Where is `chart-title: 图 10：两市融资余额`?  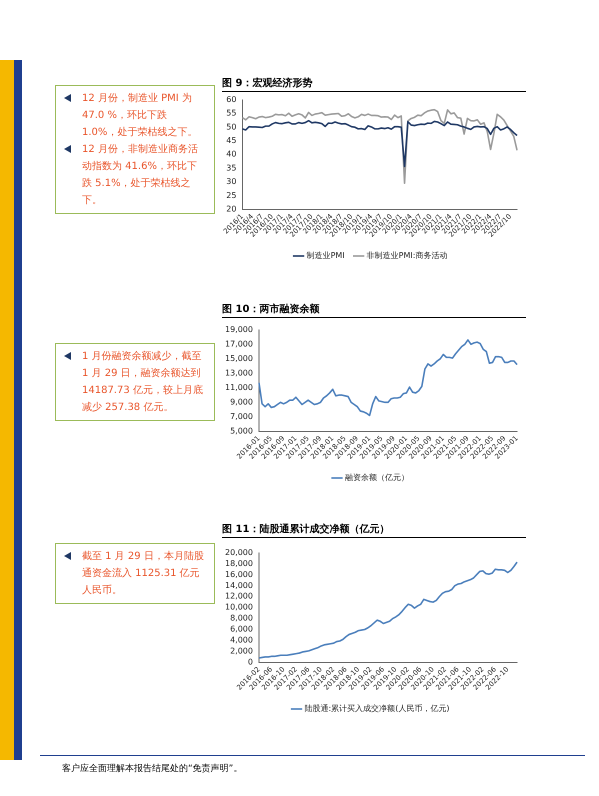
chart-title: 图 10：两市融资余额 is located at coordinates (374, 310).